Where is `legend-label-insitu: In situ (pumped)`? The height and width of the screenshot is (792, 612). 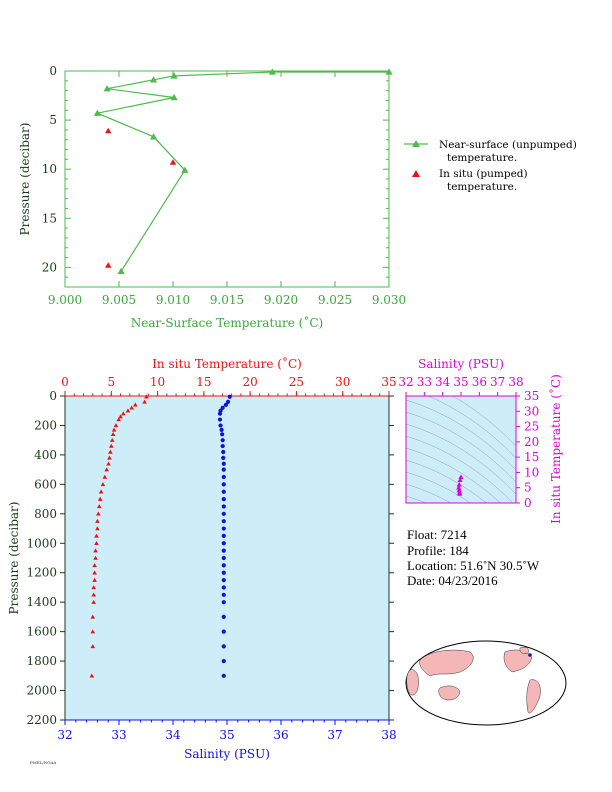
legend-label-insitu: In situ (pumped) is located at coordinates (483, 174).